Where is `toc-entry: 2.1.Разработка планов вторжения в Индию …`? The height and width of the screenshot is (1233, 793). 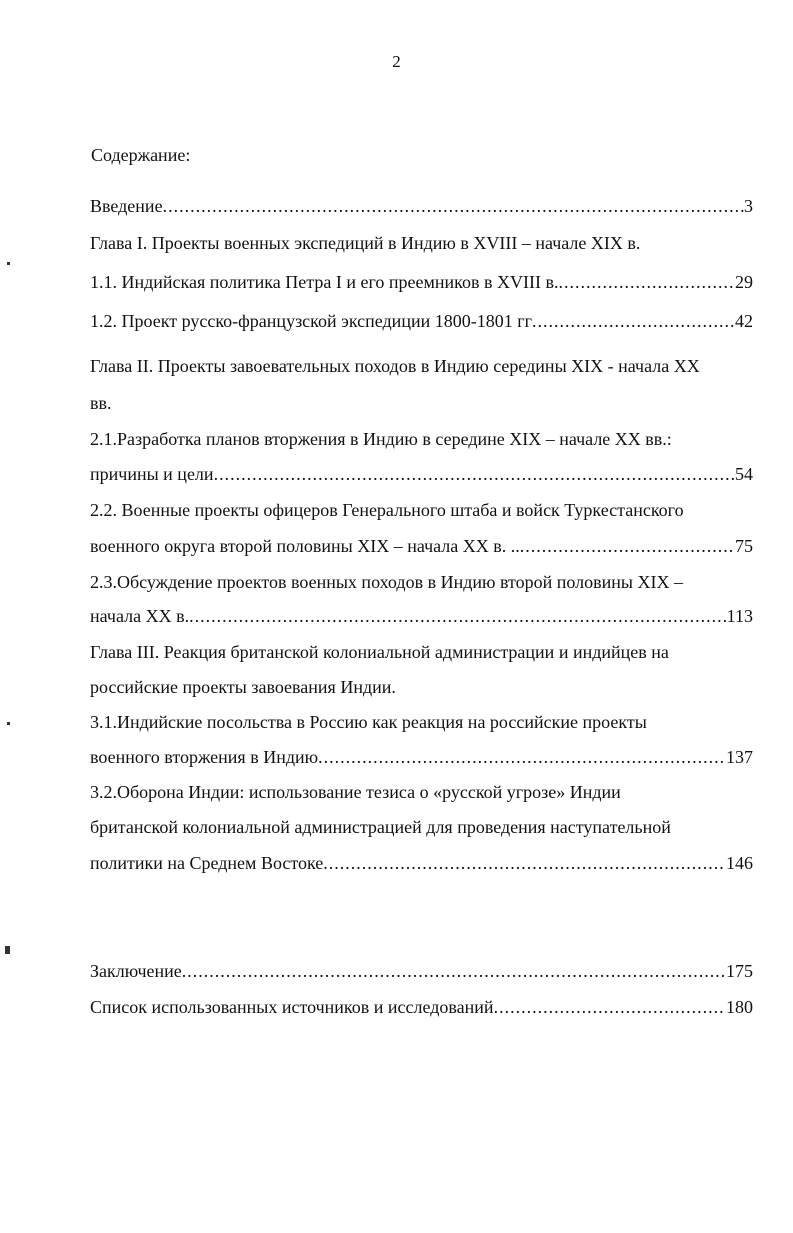
toc-entry: 2.1.Разработка планов вторжения в Индию … is located at coordinates (421, 441).